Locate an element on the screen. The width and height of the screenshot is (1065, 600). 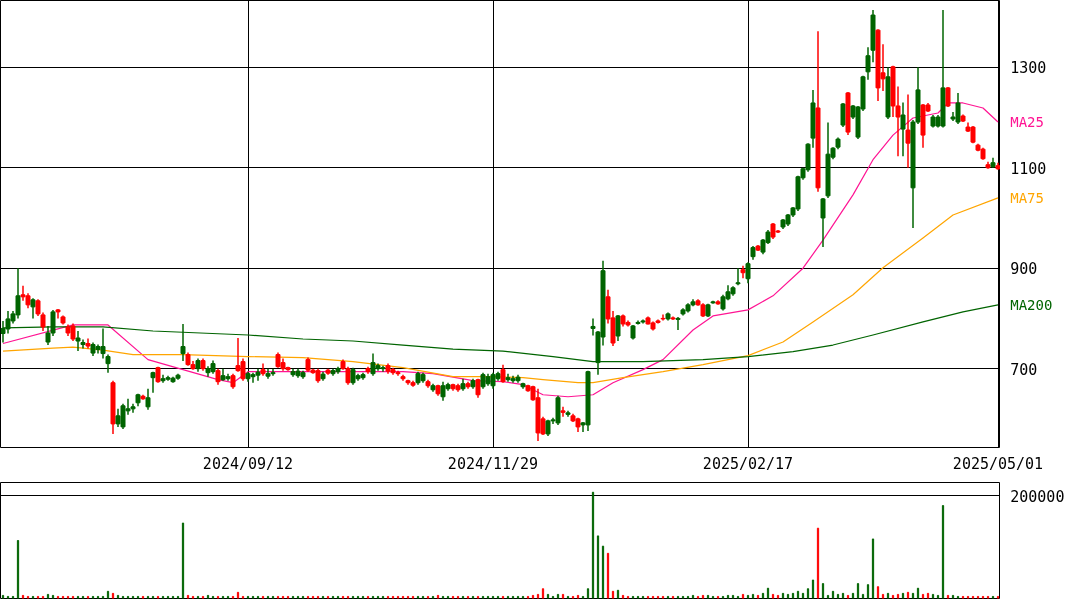
y-tick-label: 1300 is located at coordinates (1028, 68).